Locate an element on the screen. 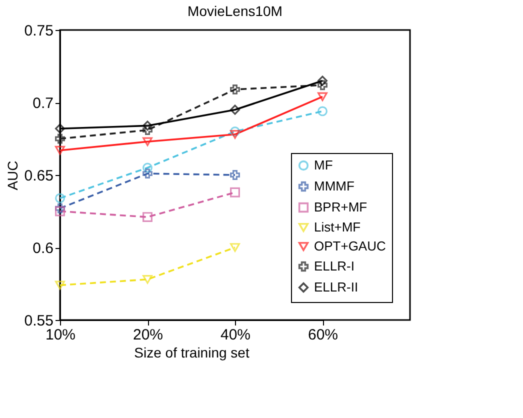 Image resolution: width=523 pixels, height=418 pixels. chart-title: MovieLens10M is located at coordinates (235, 11).